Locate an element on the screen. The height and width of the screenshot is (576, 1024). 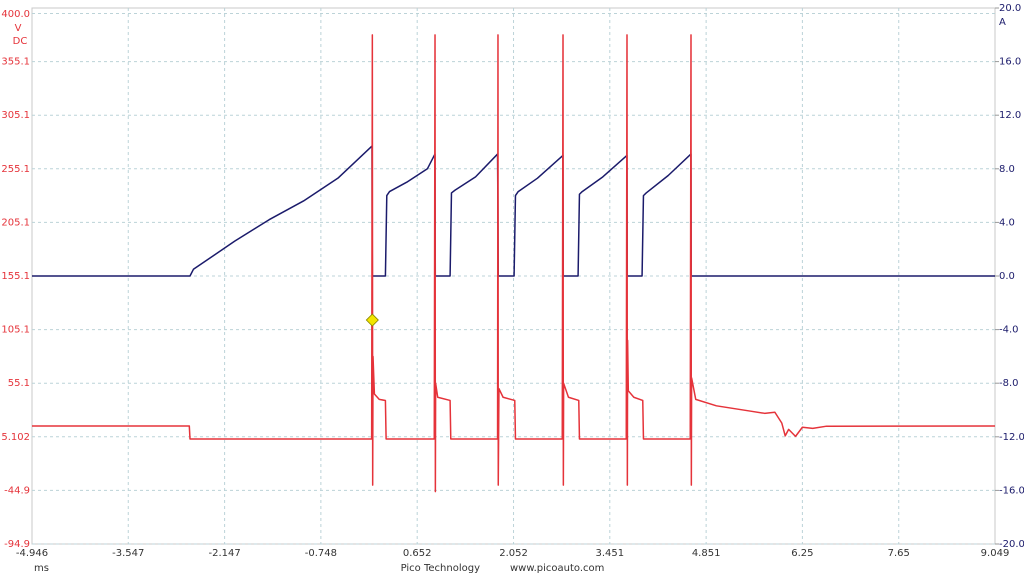
y-coupling: DC is located at coordinates (20, 41).